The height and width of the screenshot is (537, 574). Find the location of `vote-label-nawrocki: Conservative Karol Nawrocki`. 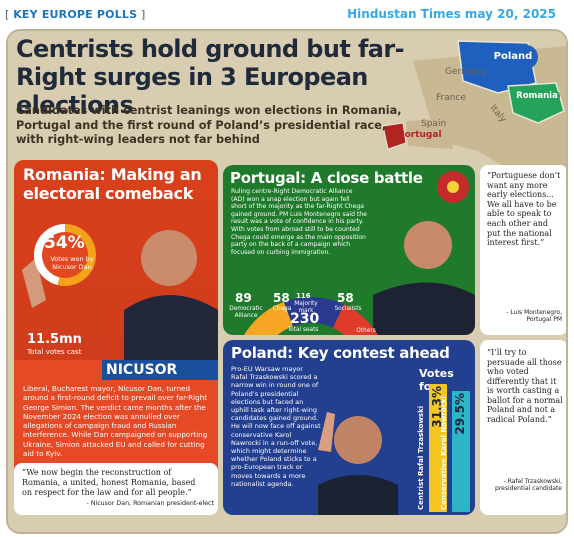

vote-label-nawrocki: Conservative Karol Nawrocki is located at coordinates (444, 453).